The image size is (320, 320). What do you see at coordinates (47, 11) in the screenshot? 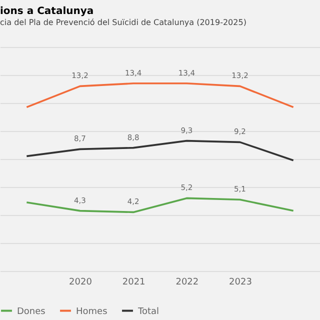
I see `chart-title: ions a Catalunya` at bounding box center [47, 11].